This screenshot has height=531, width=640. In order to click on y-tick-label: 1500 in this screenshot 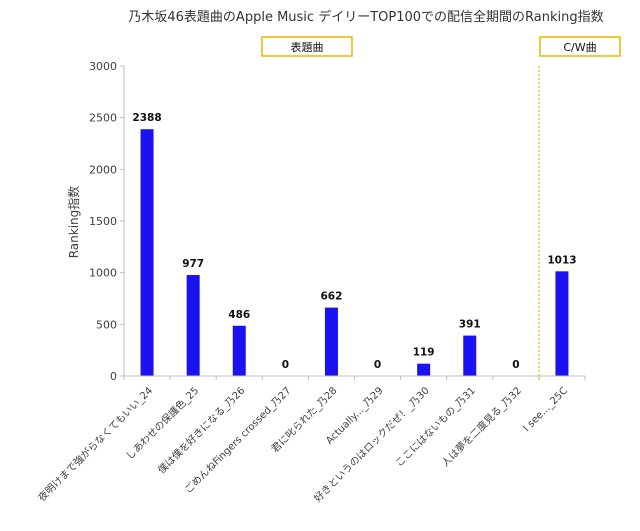, I will do `click(103, 221)`.